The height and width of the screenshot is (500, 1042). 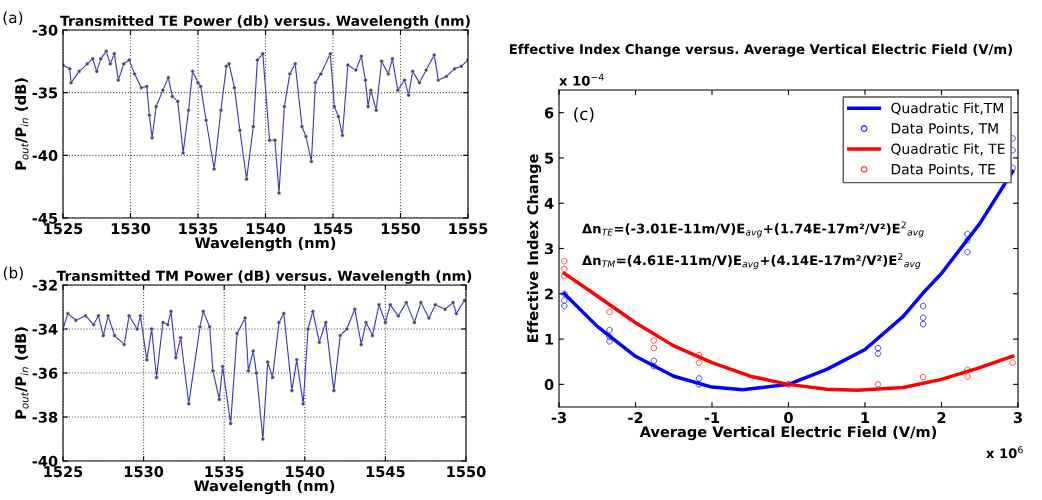 I want to click on x-tick-label: -2, so click(x=635, y=417).